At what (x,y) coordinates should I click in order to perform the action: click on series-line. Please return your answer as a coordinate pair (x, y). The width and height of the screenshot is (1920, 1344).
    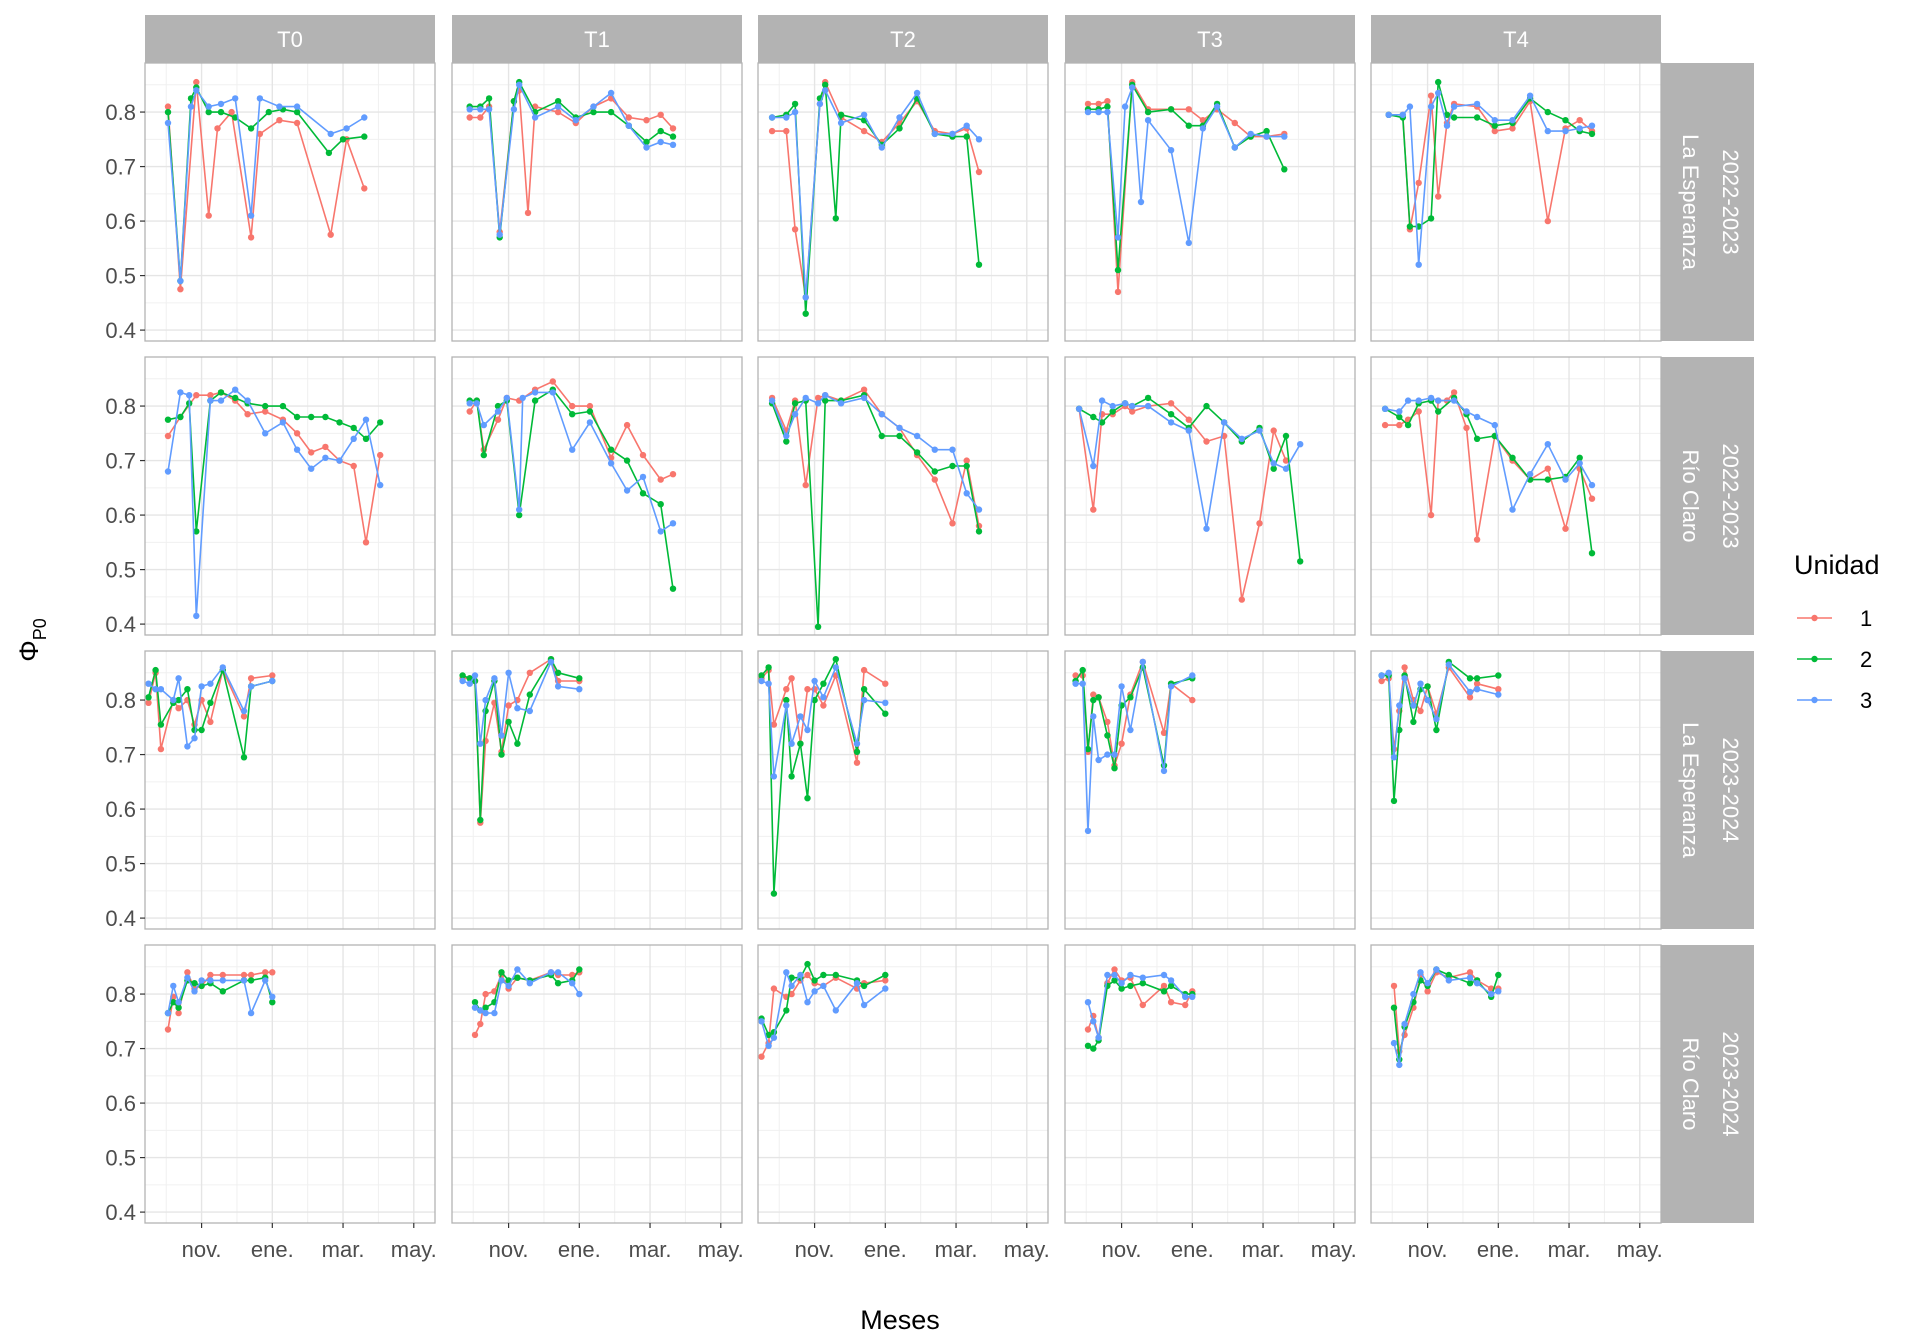
    Looking at the image, I should click on (571, 462).